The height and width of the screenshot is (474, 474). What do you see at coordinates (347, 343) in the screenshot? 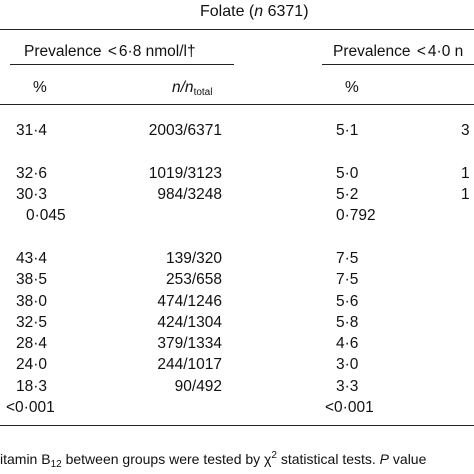
I see `row-pct-b: 4·6` at bounding box center [347, 343].